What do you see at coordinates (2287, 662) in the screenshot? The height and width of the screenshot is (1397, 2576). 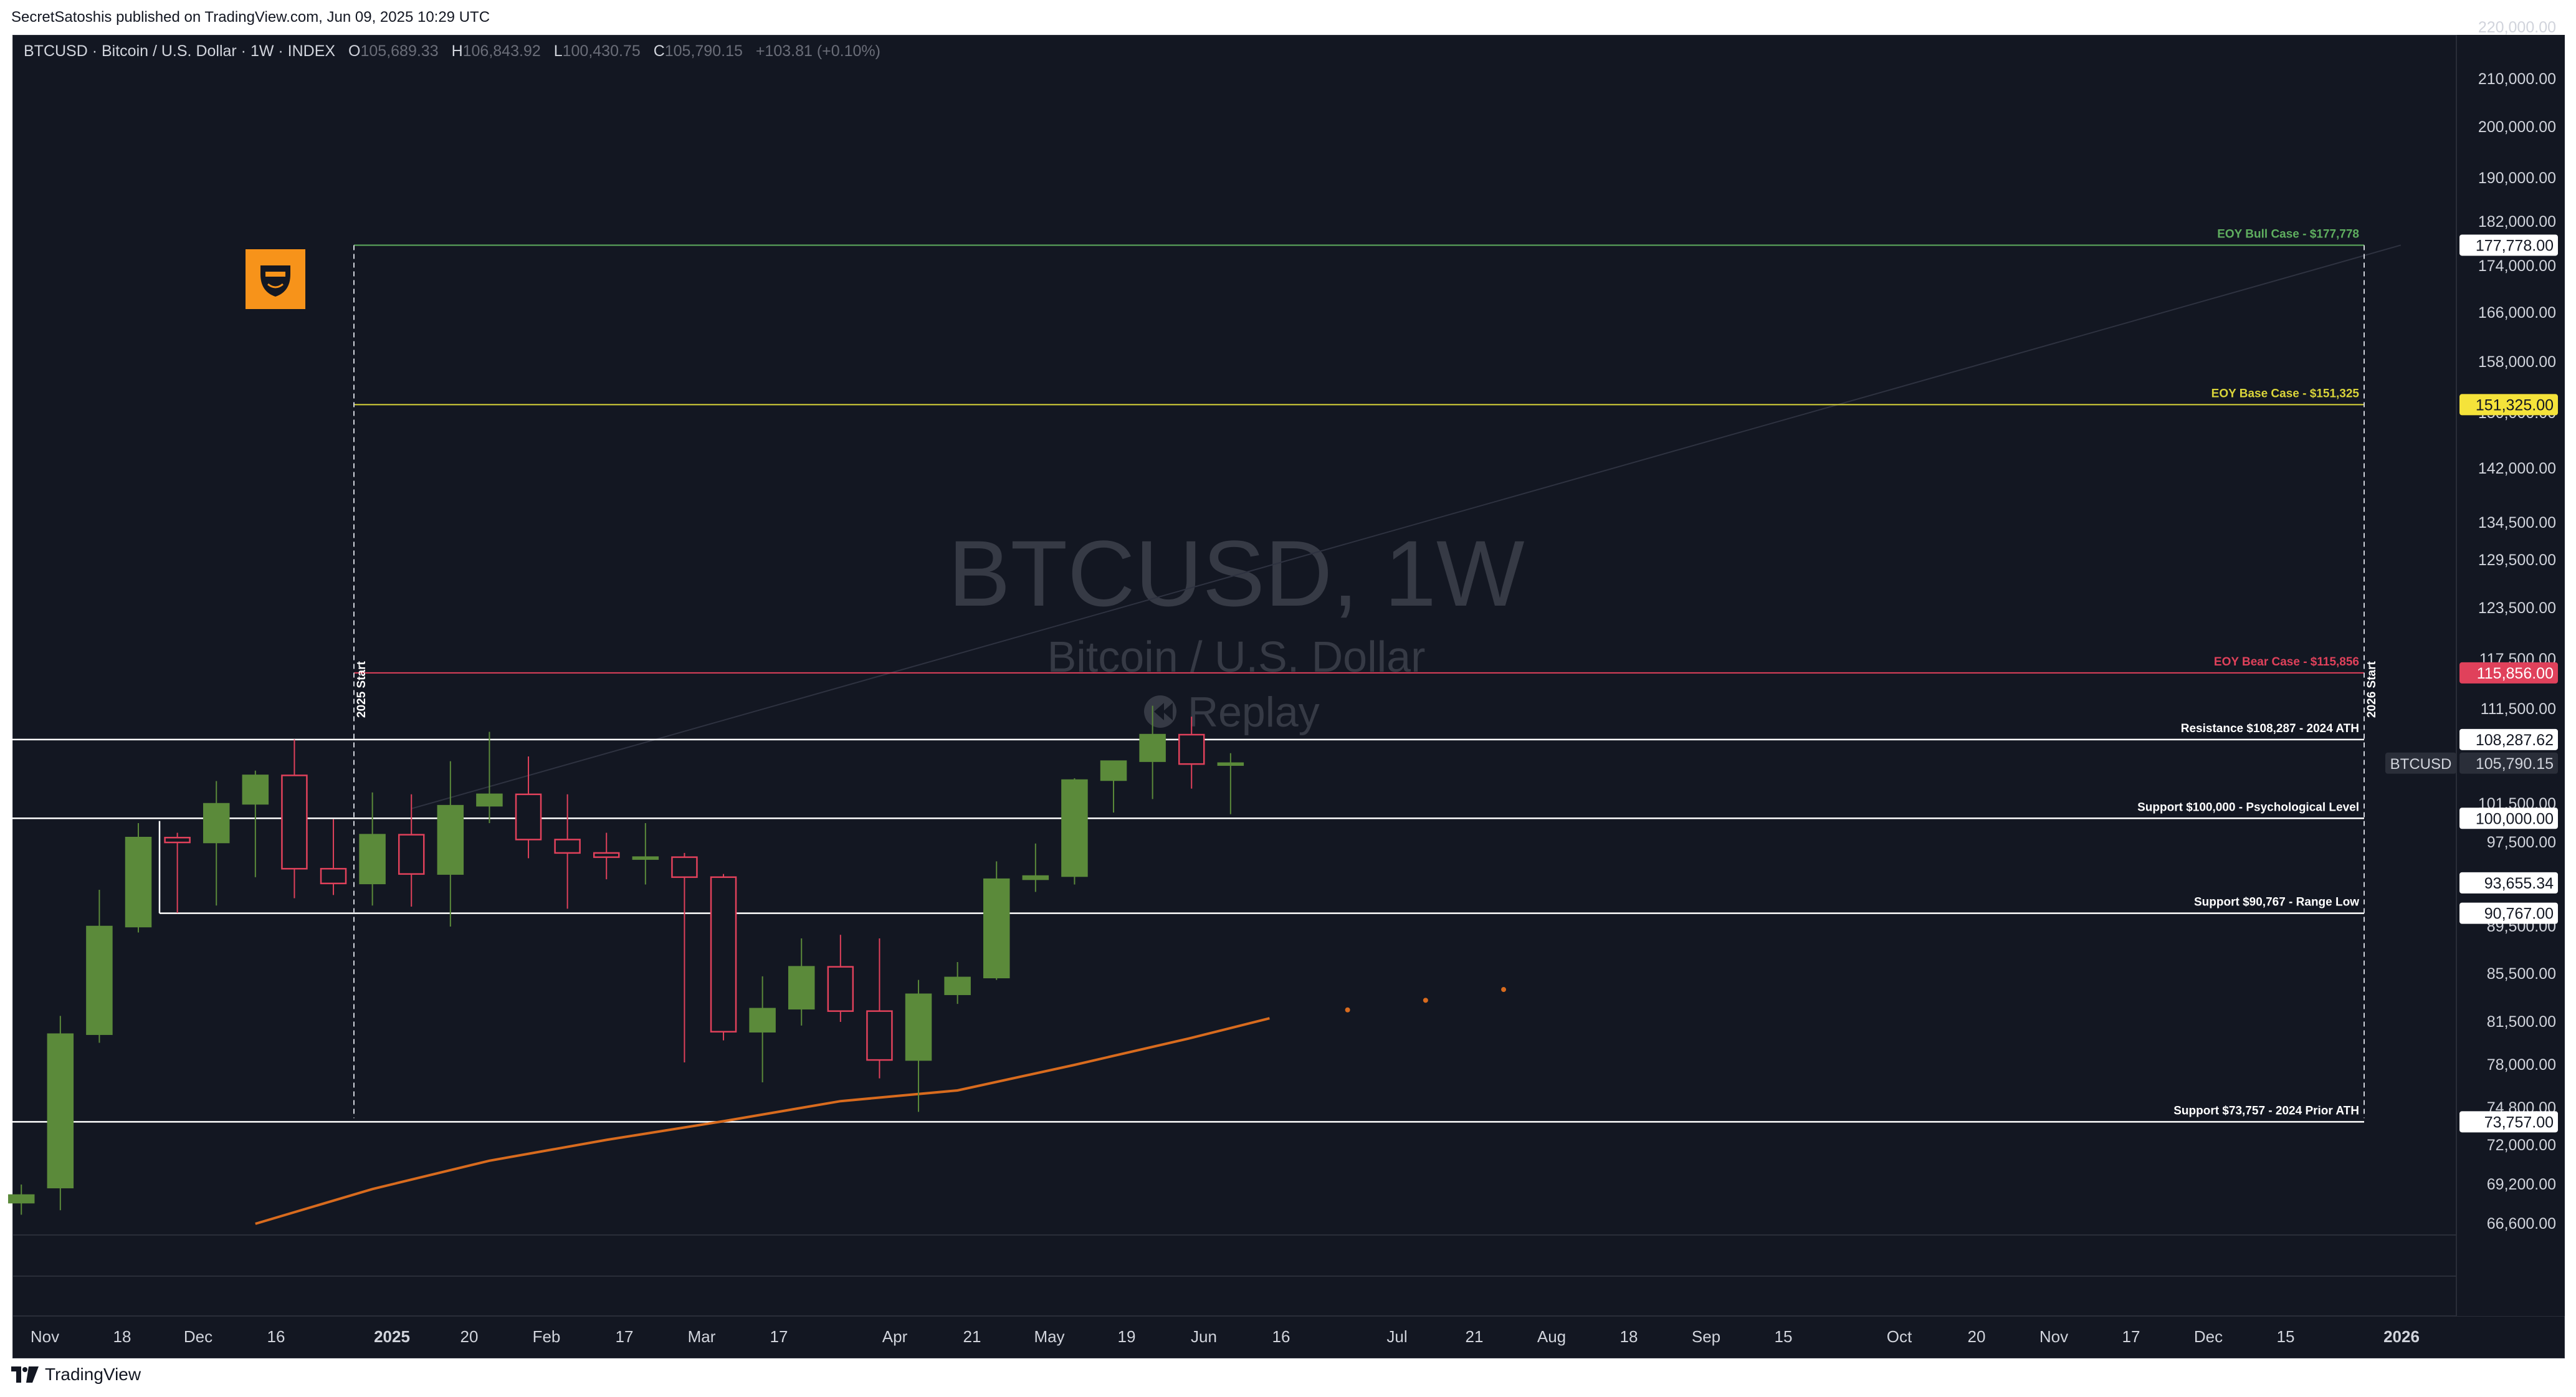 I see `level-label: EOY Bear Case - $115,856` at bounding box center [2287, 662].